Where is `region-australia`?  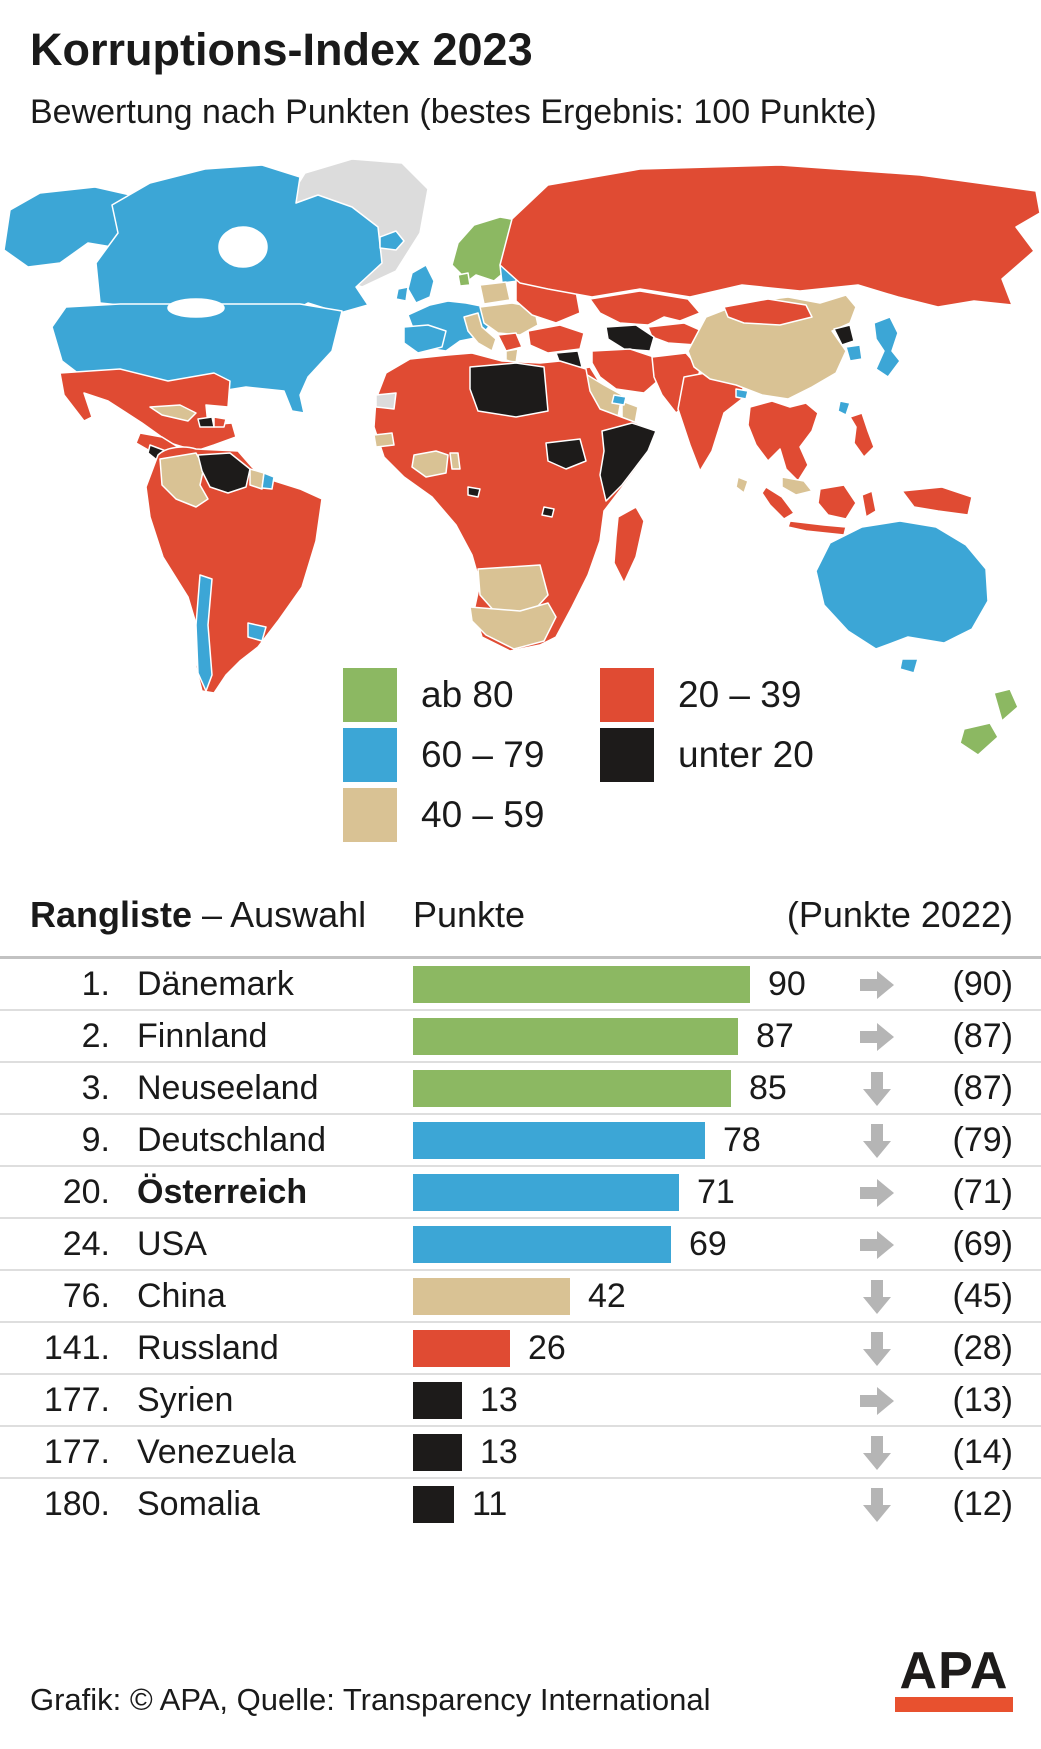
region-australia is located at coordinates (902, 585).